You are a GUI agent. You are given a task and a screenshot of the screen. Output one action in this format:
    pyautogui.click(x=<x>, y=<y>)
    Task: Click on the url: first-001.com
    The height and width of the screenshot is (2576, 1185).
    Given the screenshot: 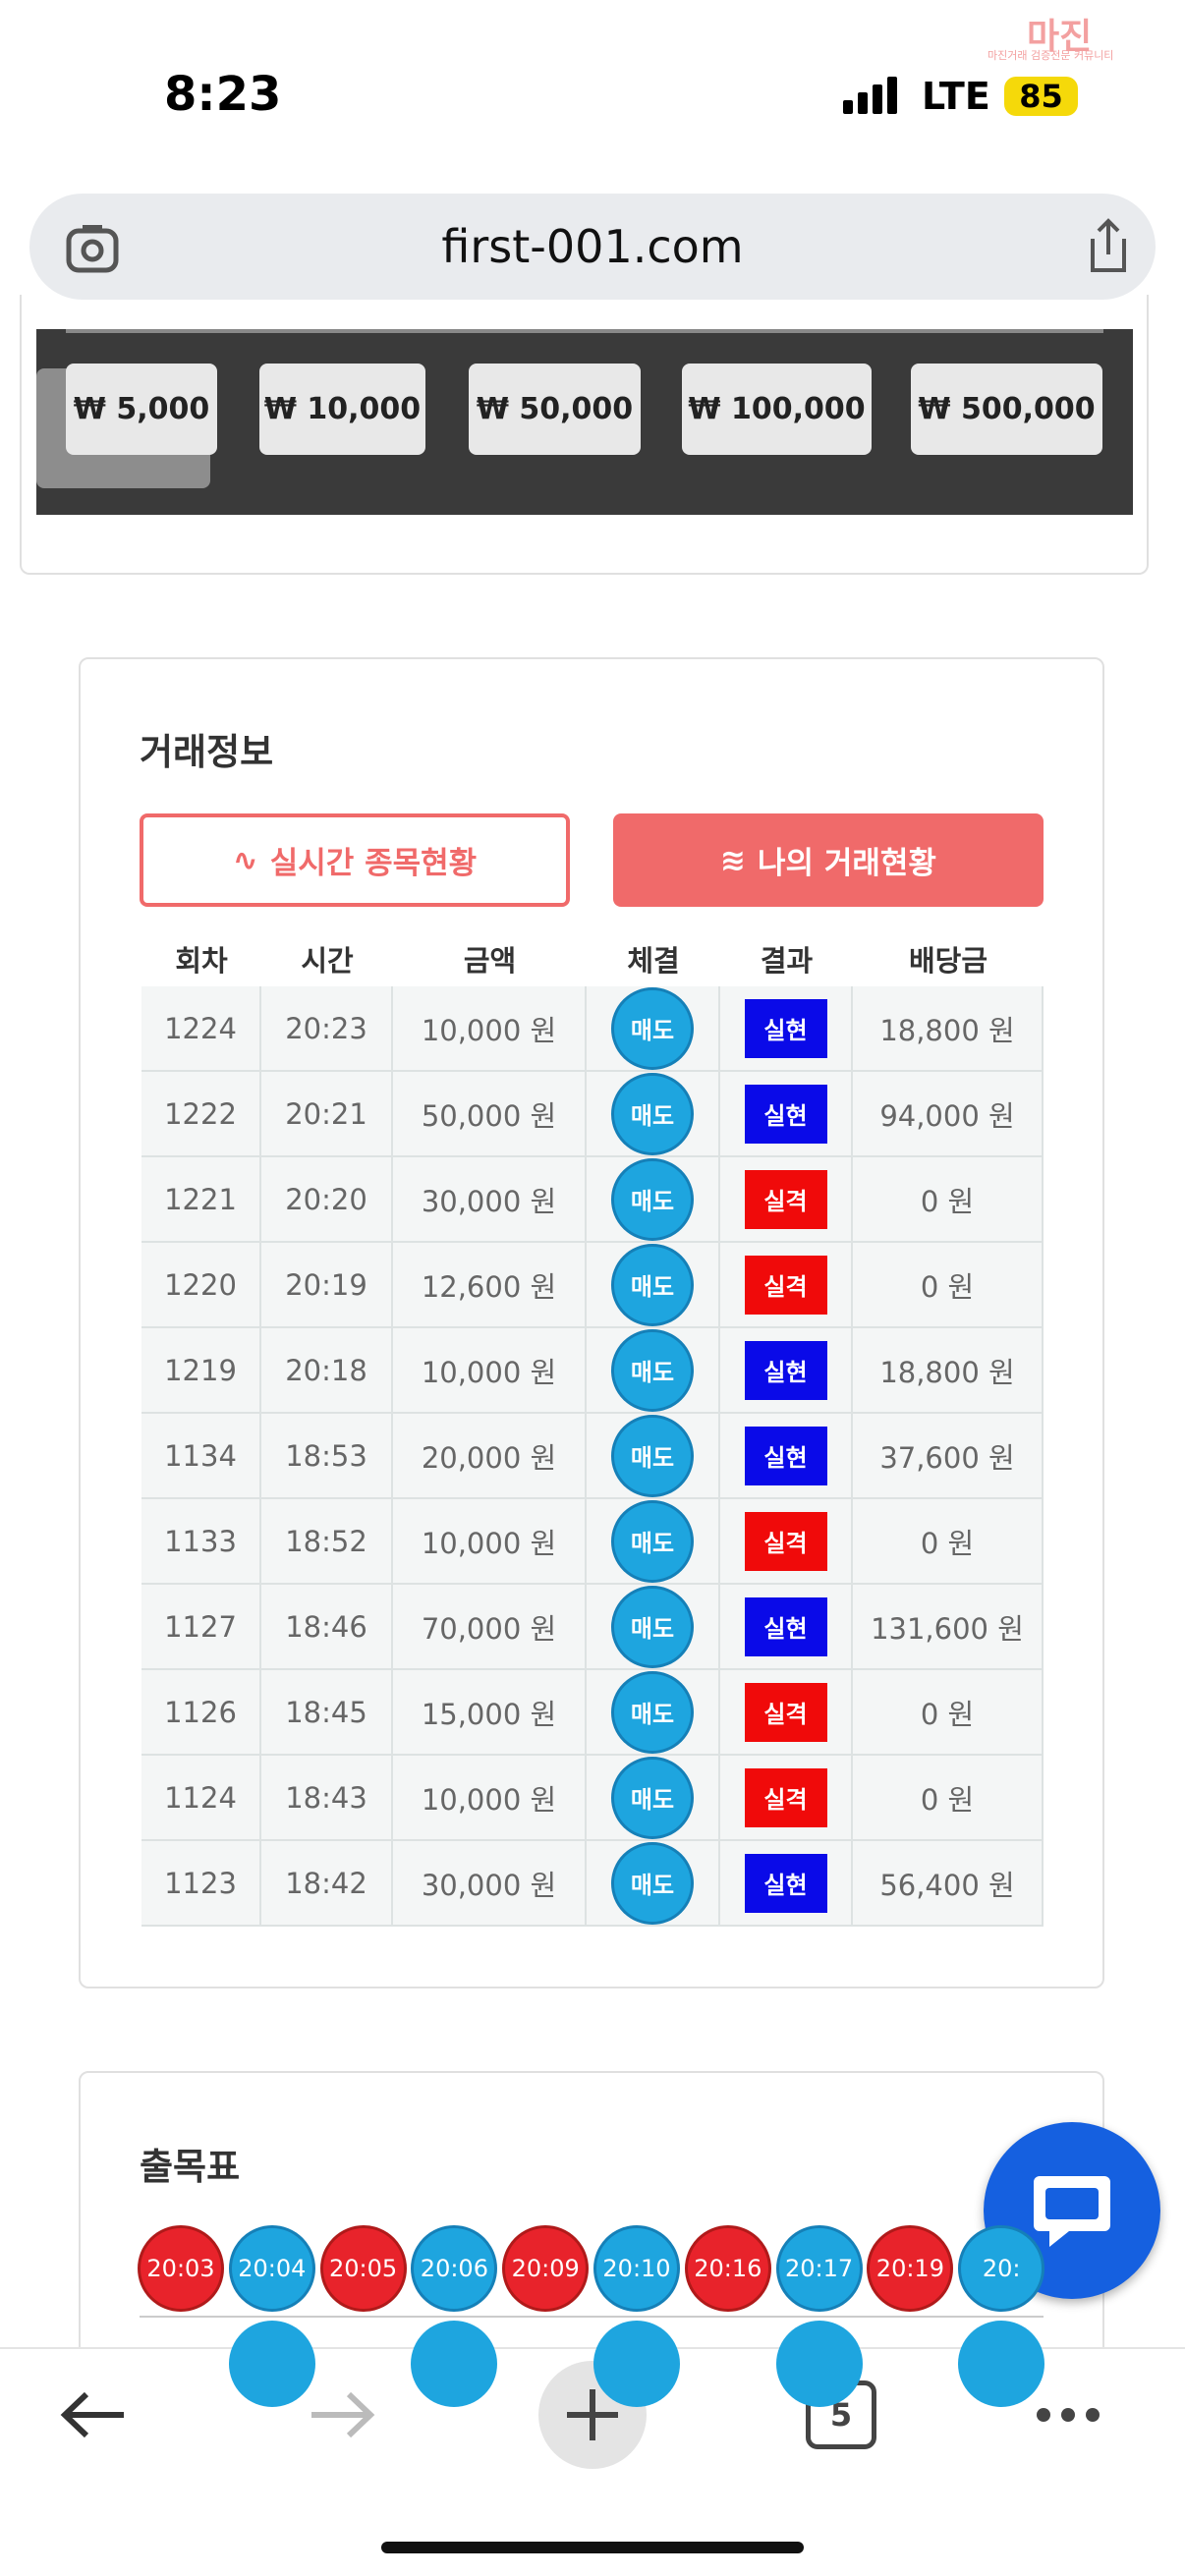 What is the action you would take?
    pyautogui.click(x=592, y=246)
    